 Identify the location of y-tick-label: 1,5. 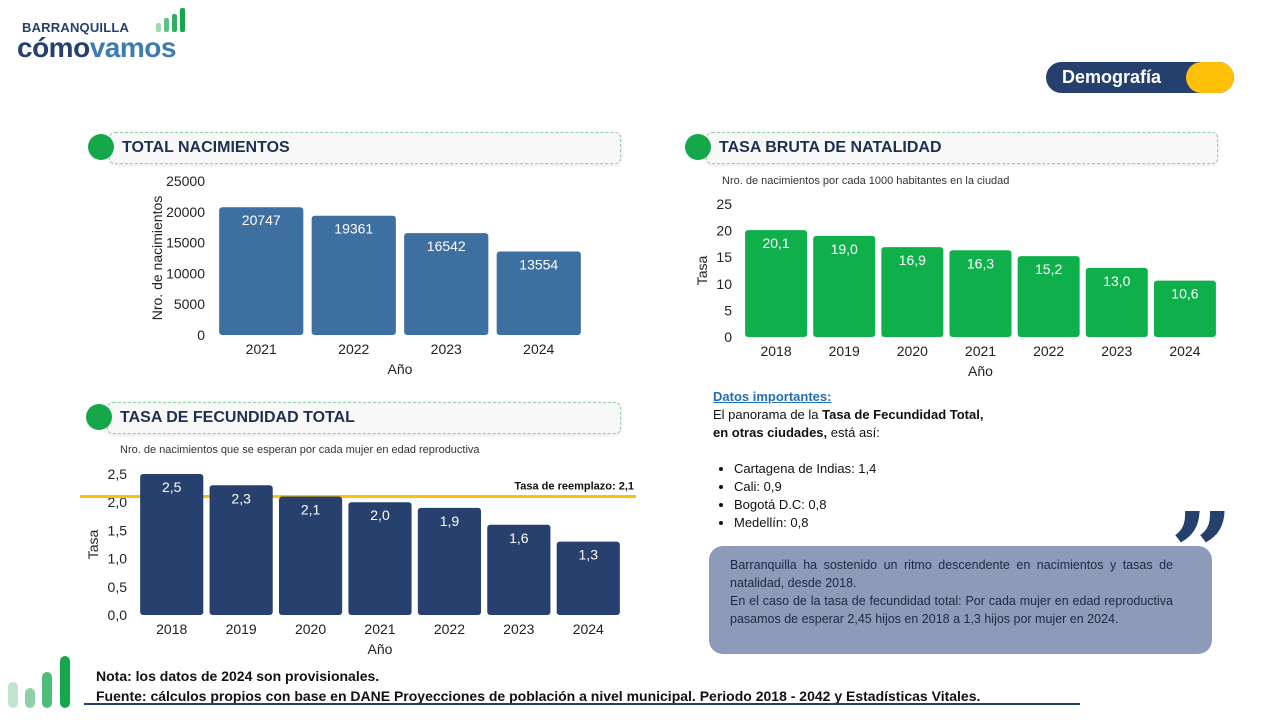
(118, 530).